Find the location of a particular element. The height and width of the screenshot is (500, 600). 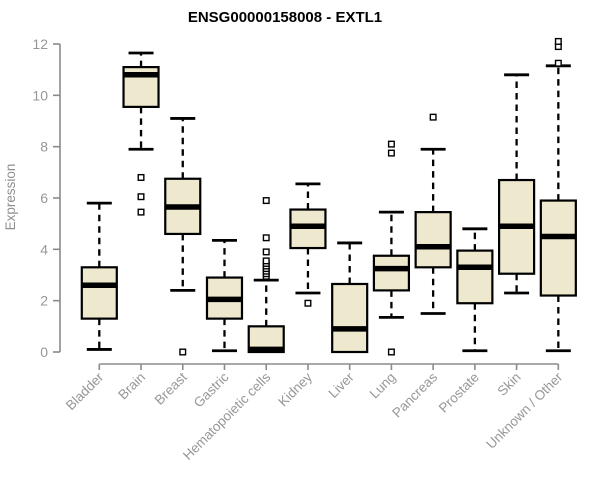

y-axis-title: Expression is located at coordinates (10, 197).